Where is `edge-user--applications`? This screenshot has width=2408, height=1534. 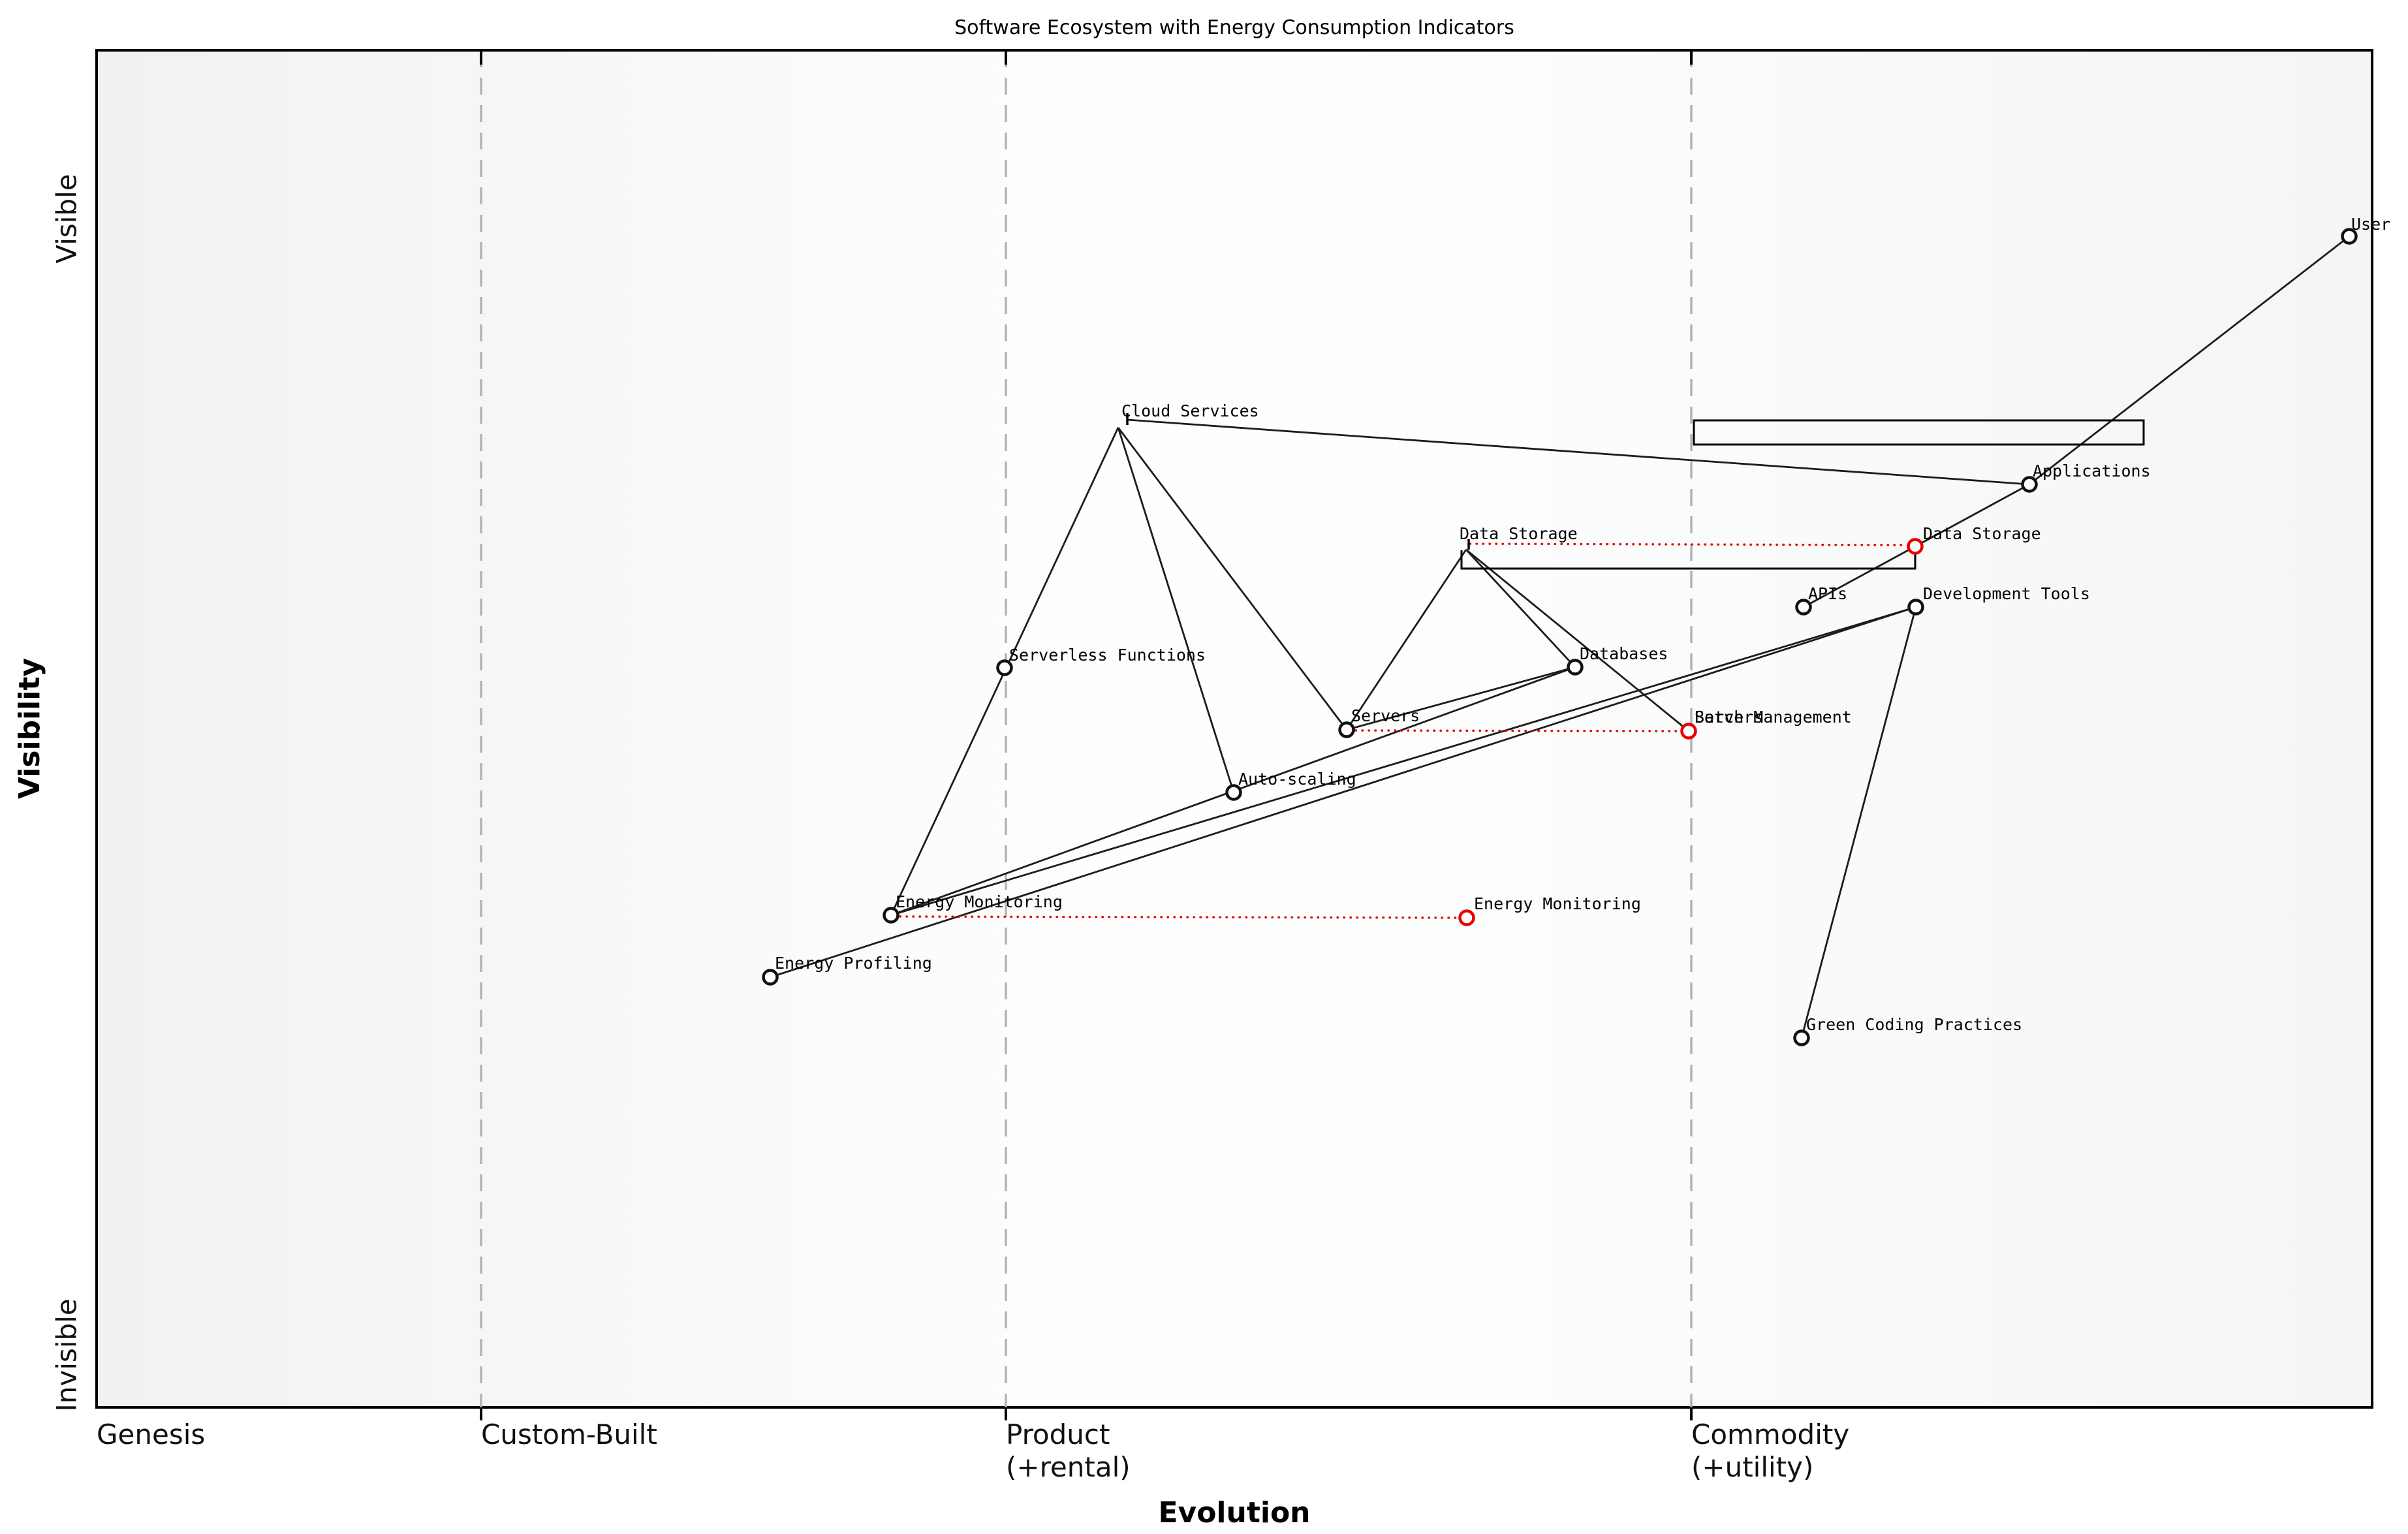 edge-user--applications is located at coordinates (2189, 360).